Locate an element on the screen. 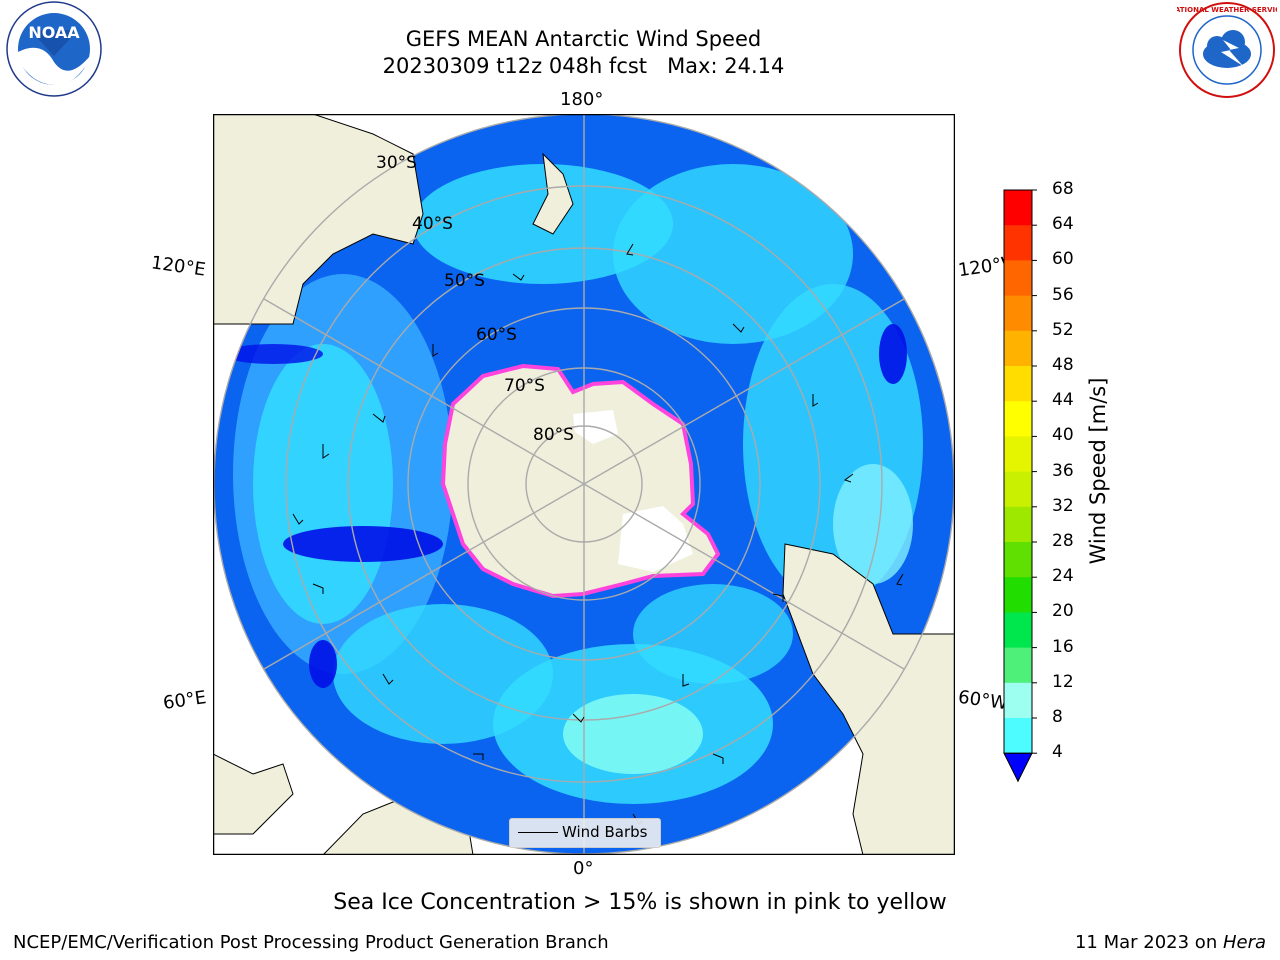 Image resolution: width=1280 pixels, height=960 pixels. colorbar-tick-label: 52 is located at coordinates (1063, 329).